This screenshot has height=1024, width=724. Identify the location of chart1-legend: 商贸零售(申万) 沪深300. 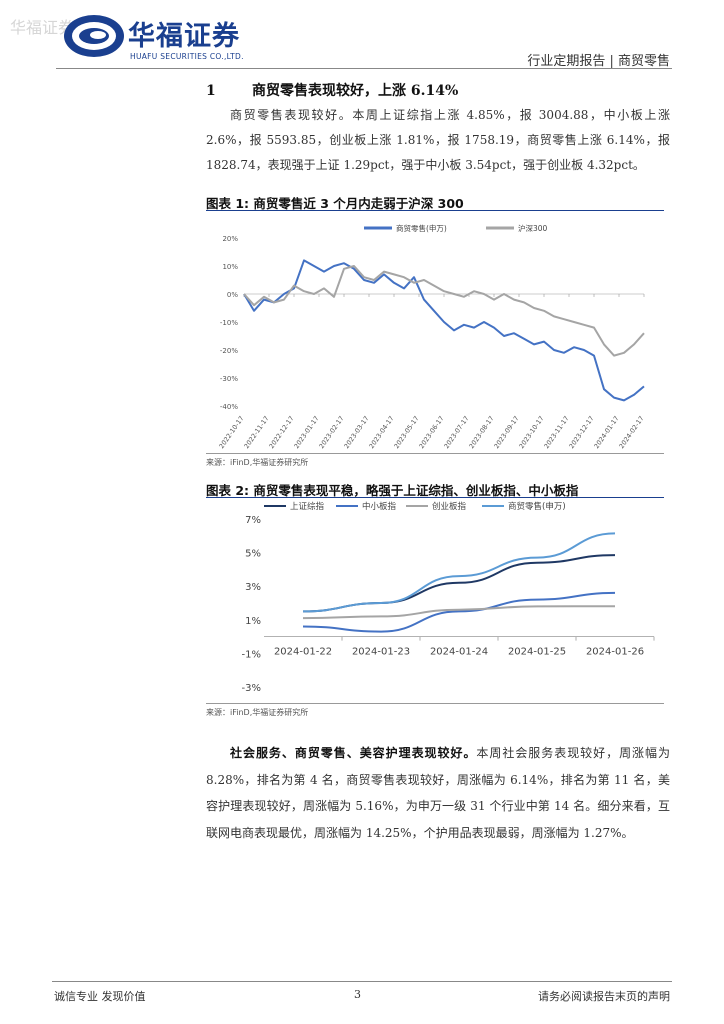
(456, 228).